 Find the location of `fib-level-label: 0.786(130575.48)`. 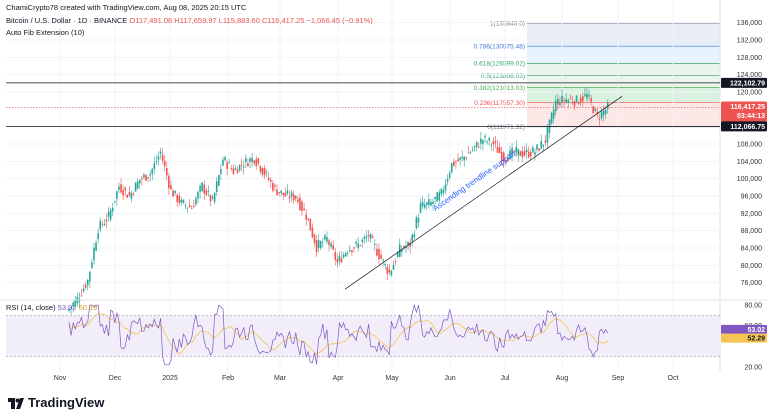

fib-level-label: 0.786(130575.48) is located at coordinates (499, 46).